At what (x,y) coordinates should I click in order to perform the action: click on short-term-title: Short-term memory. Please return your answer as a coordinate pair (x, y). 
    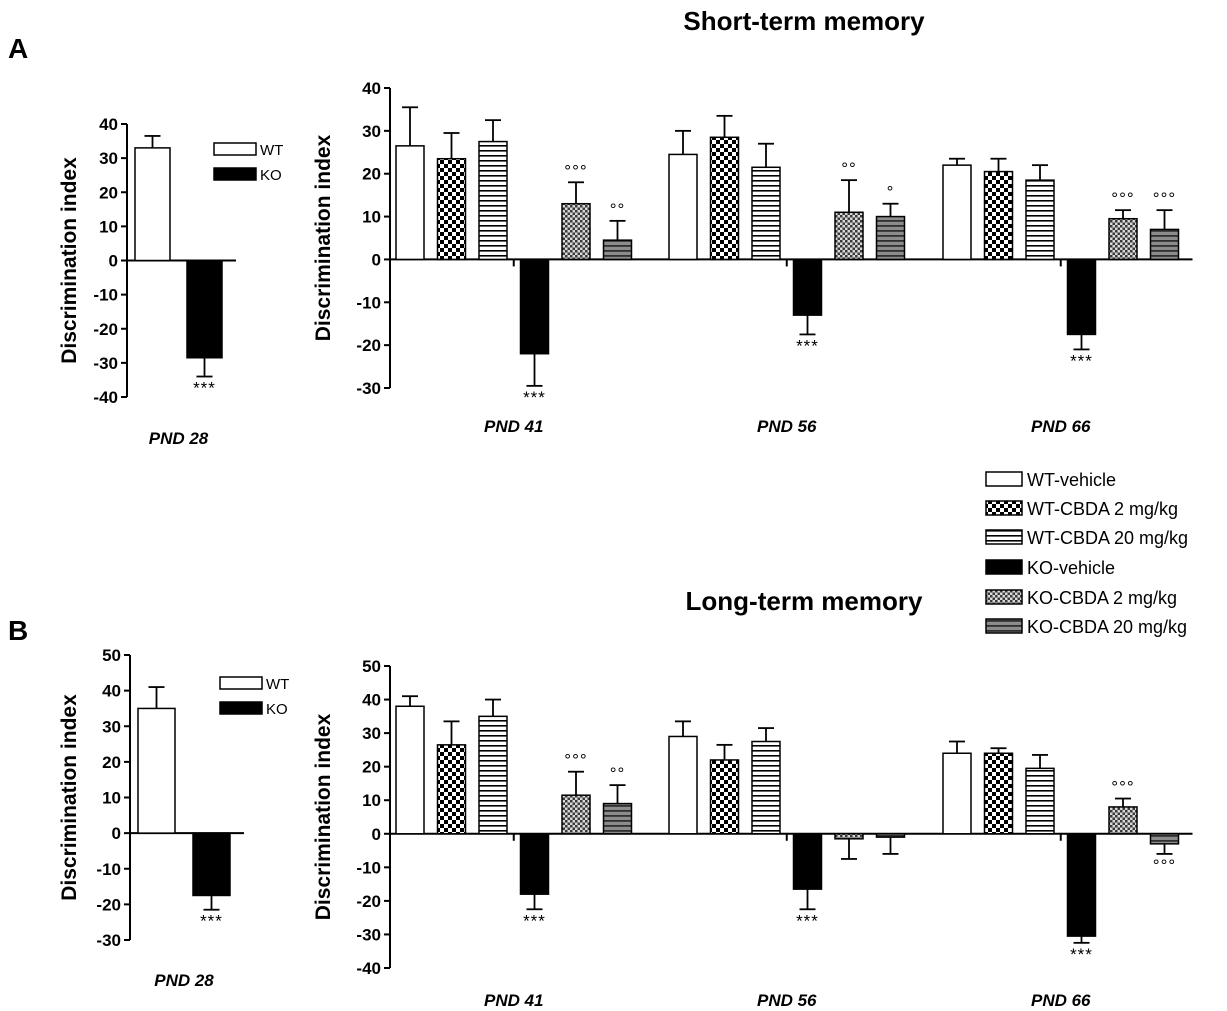
    Looking at the image, I should click on (804, 21).